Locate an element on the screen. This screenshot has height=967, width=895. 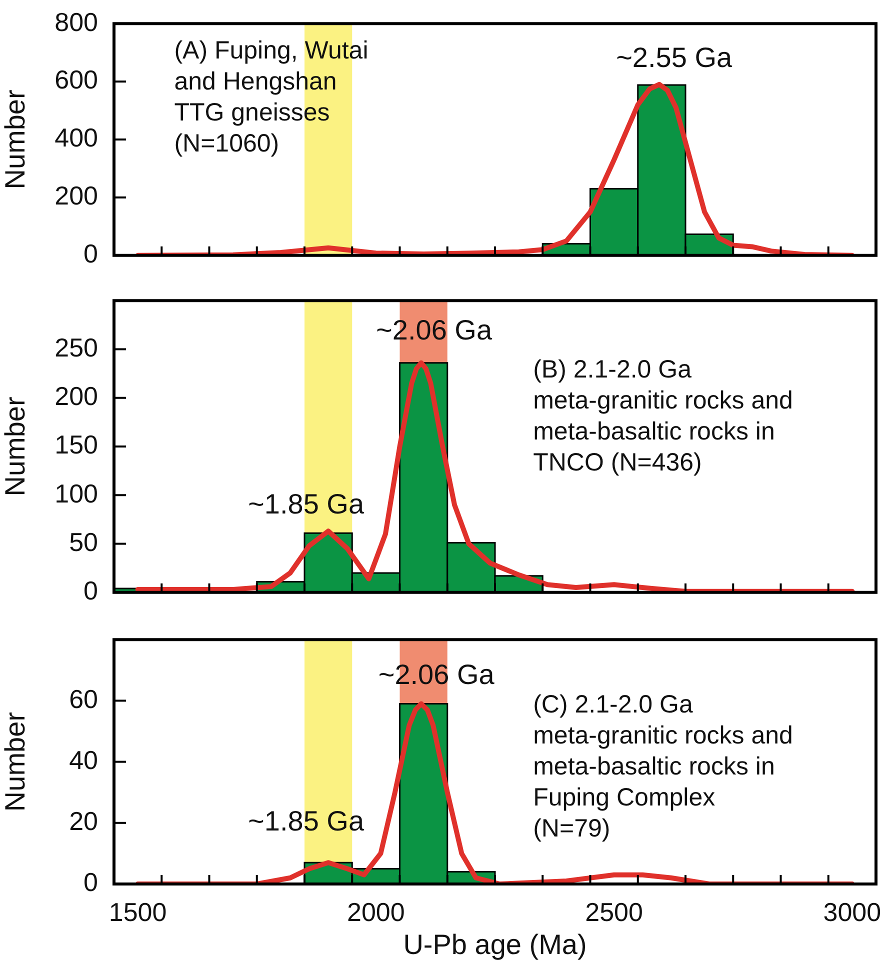
y-tick-label: 100 is located at coordinates (76, 493).